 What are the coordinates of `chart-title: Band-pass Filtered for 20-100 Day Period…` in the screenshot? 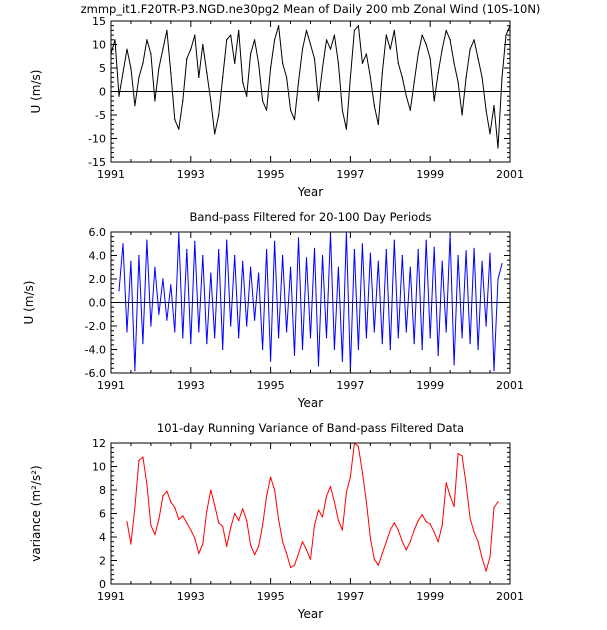 It's located at (311, 217).